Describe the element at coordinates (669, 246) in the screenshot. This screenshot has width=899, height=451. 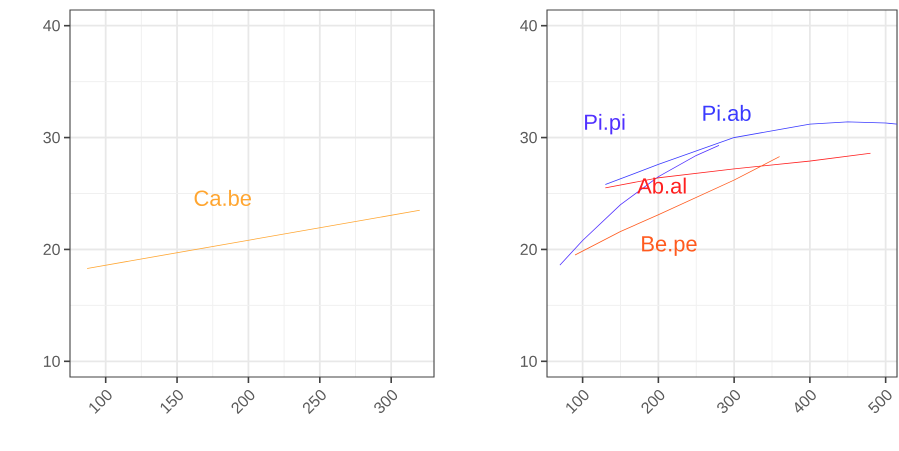
I see `series-label: Be.pe` at that location.